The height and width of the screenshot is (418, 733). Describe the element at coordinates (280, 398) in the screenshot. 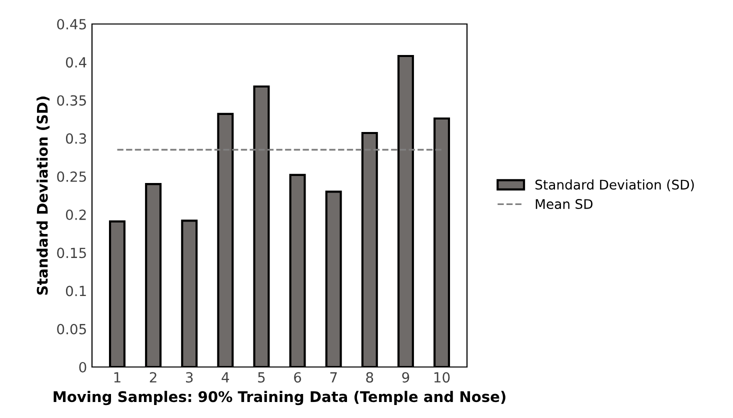

I see `x-axis-title: Moving Samples: 90% Training Data (Temple and Nose)` at that location.